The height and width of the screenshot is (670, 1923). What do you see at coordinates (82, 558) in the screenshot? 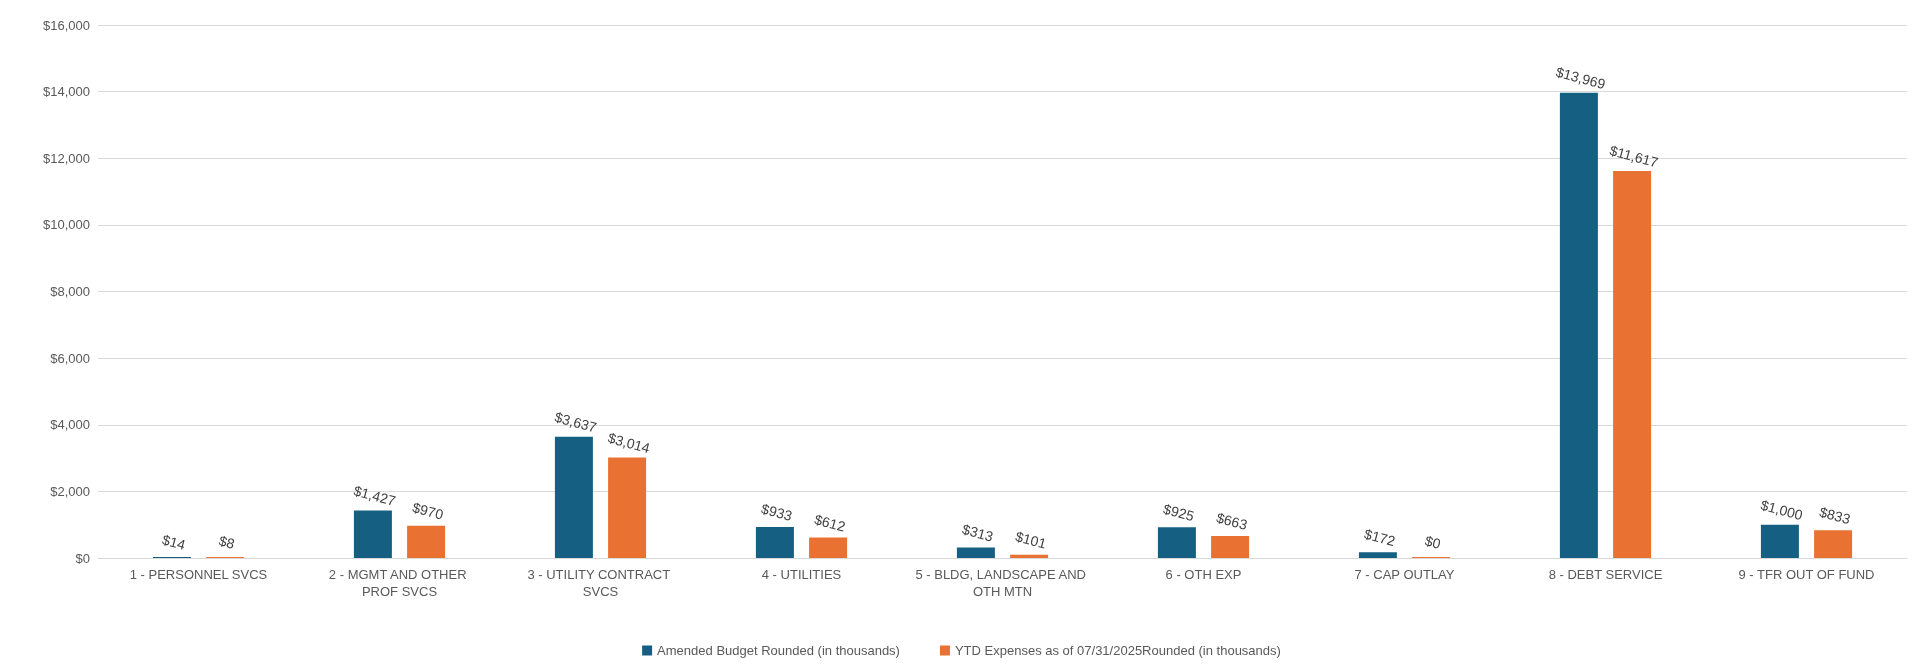
I see `y-tick-label: $0` at bounding box center [82, 558].